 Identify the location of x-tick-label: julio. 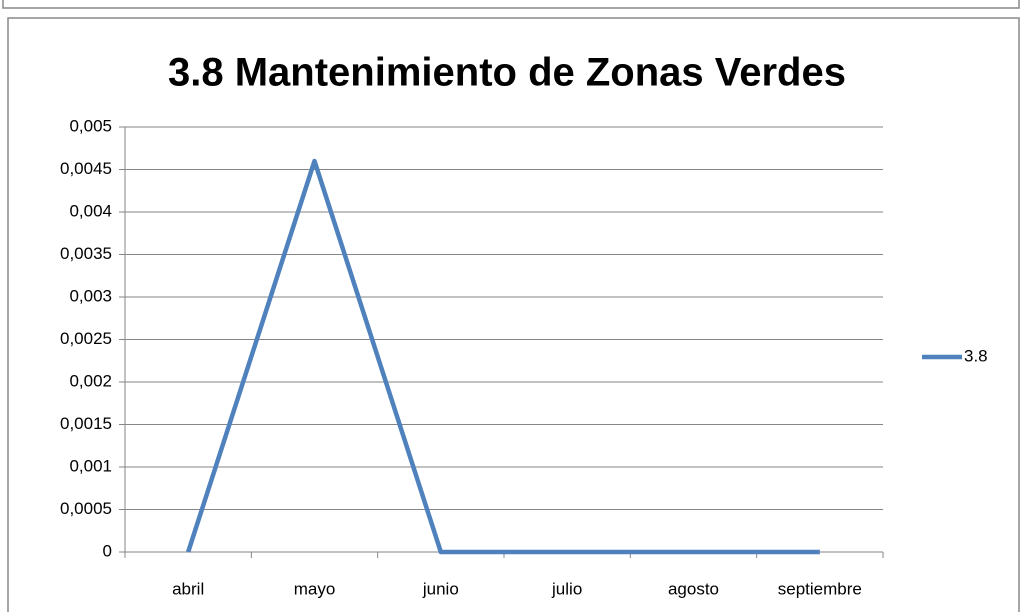
(566, 588).